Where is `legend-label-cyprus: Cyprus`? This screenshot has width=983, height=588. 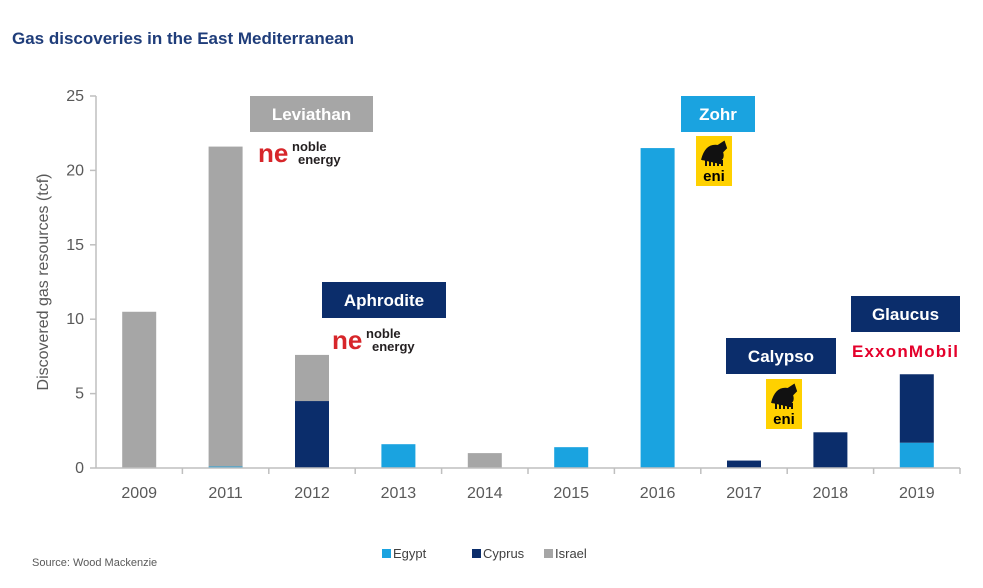
legend-label-cyprus: Cyprus is located at coordinates (504, 553).